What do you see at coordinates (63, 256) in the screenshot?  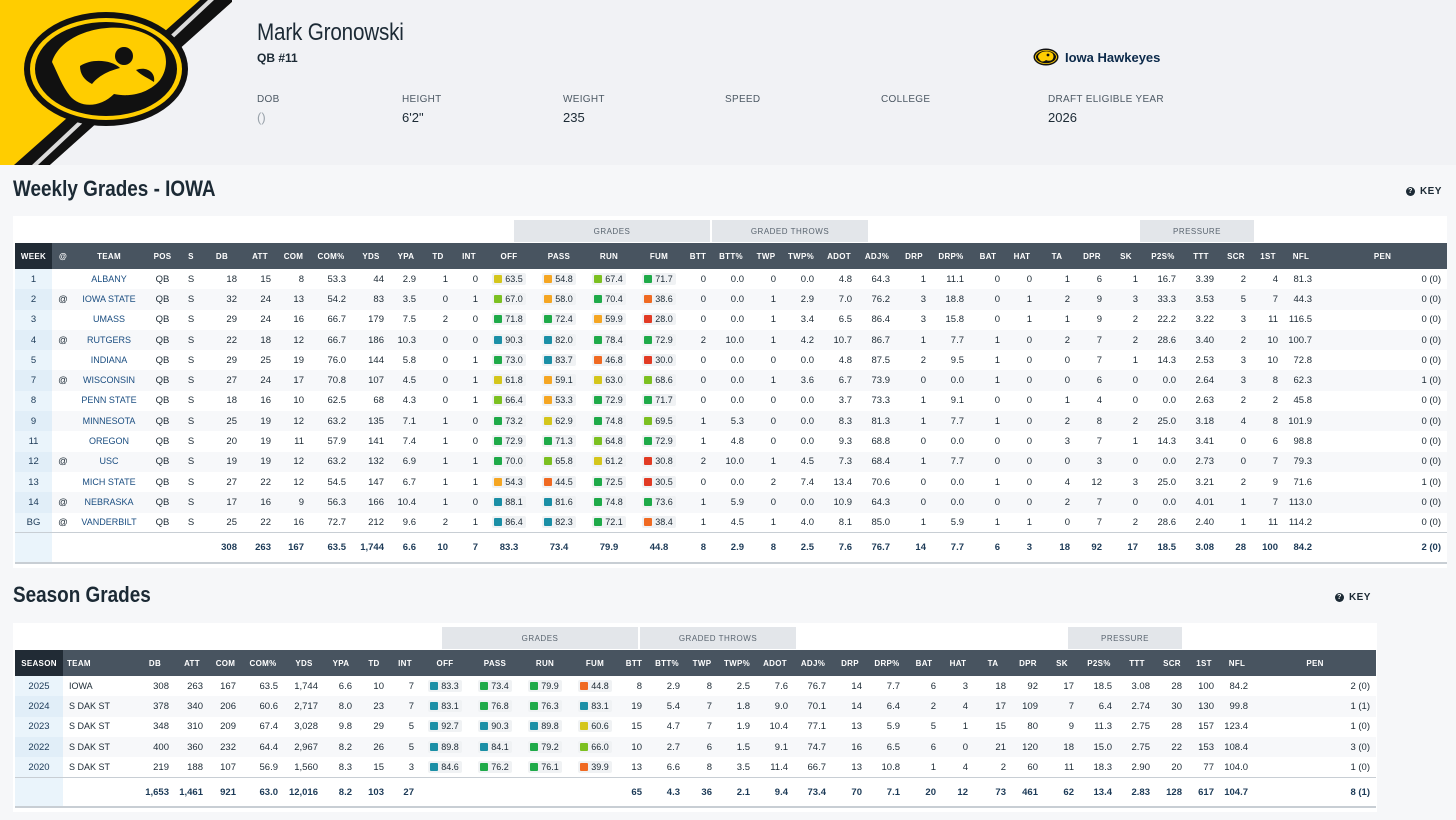 I see `column-header-at: @` at bounding box center [63, 256].